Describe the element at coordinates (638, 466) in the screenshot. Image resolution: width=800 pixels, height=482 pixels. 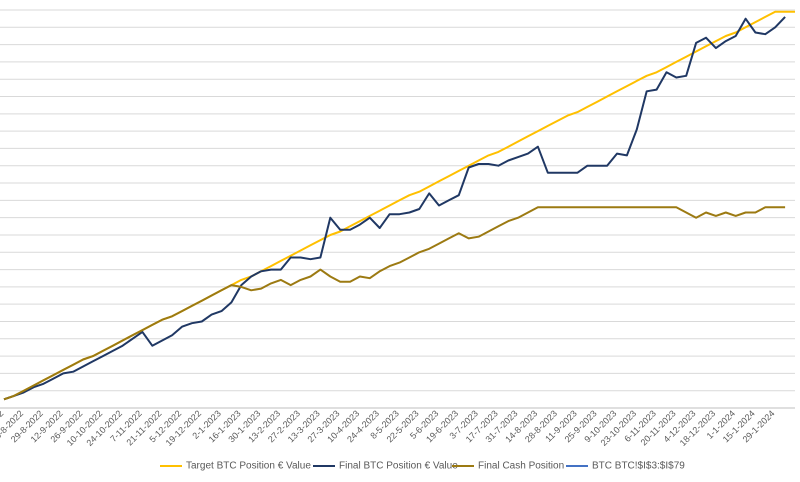
I see `legend-label: BTC BTC!$I$3:$I$79` at that location.